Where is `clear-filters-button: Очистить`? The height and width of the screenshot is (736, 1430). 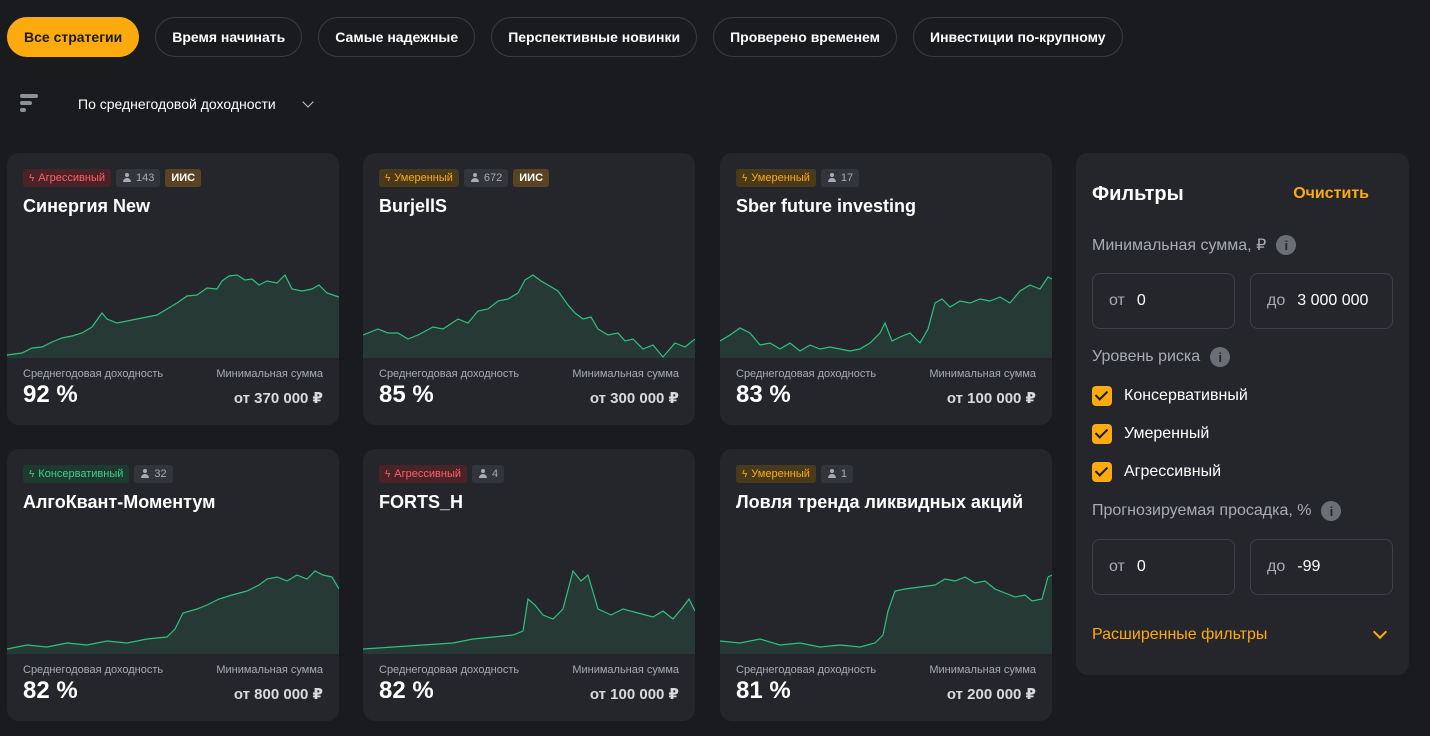
clear-filters-button: Очистить is located at coordinates (1331, 193).